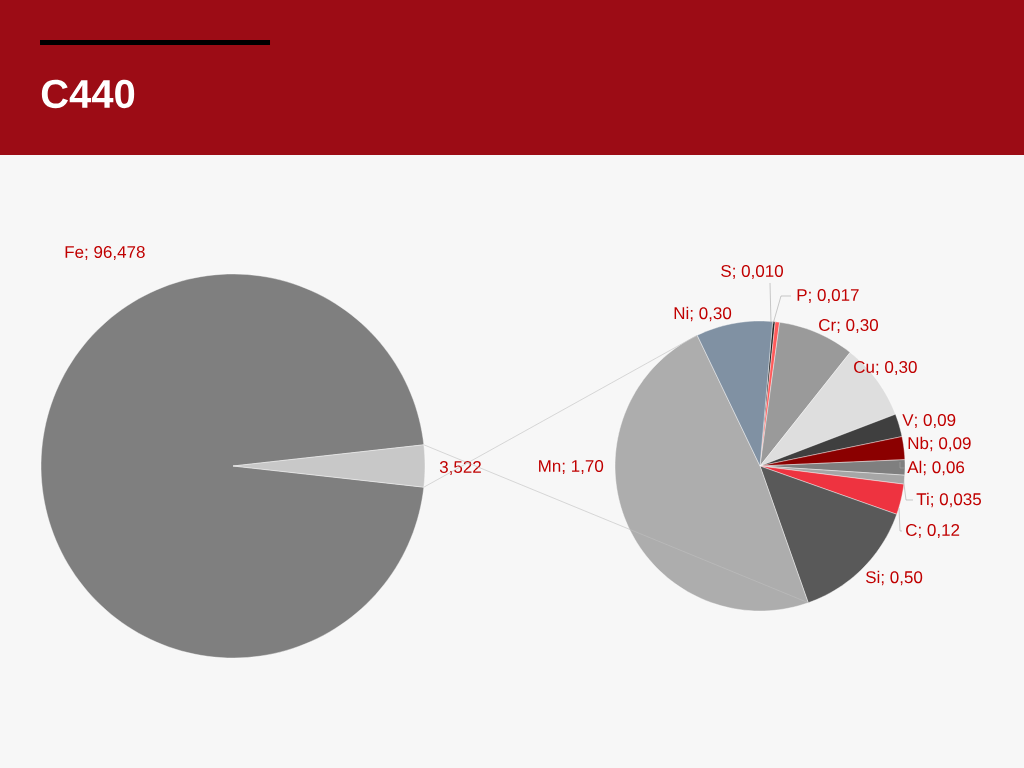 The height and width of the screenshot is (768, 1024). Describe the element at coordinates (726, 271) in the screenshot. I see `slice-label: S` at that location.